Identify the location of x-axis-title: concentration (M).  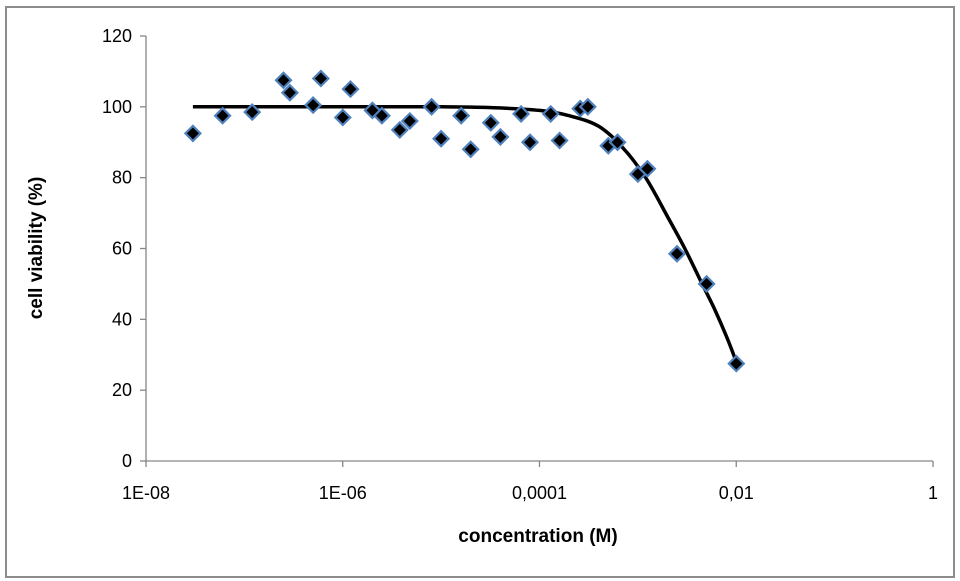
(537, 536).